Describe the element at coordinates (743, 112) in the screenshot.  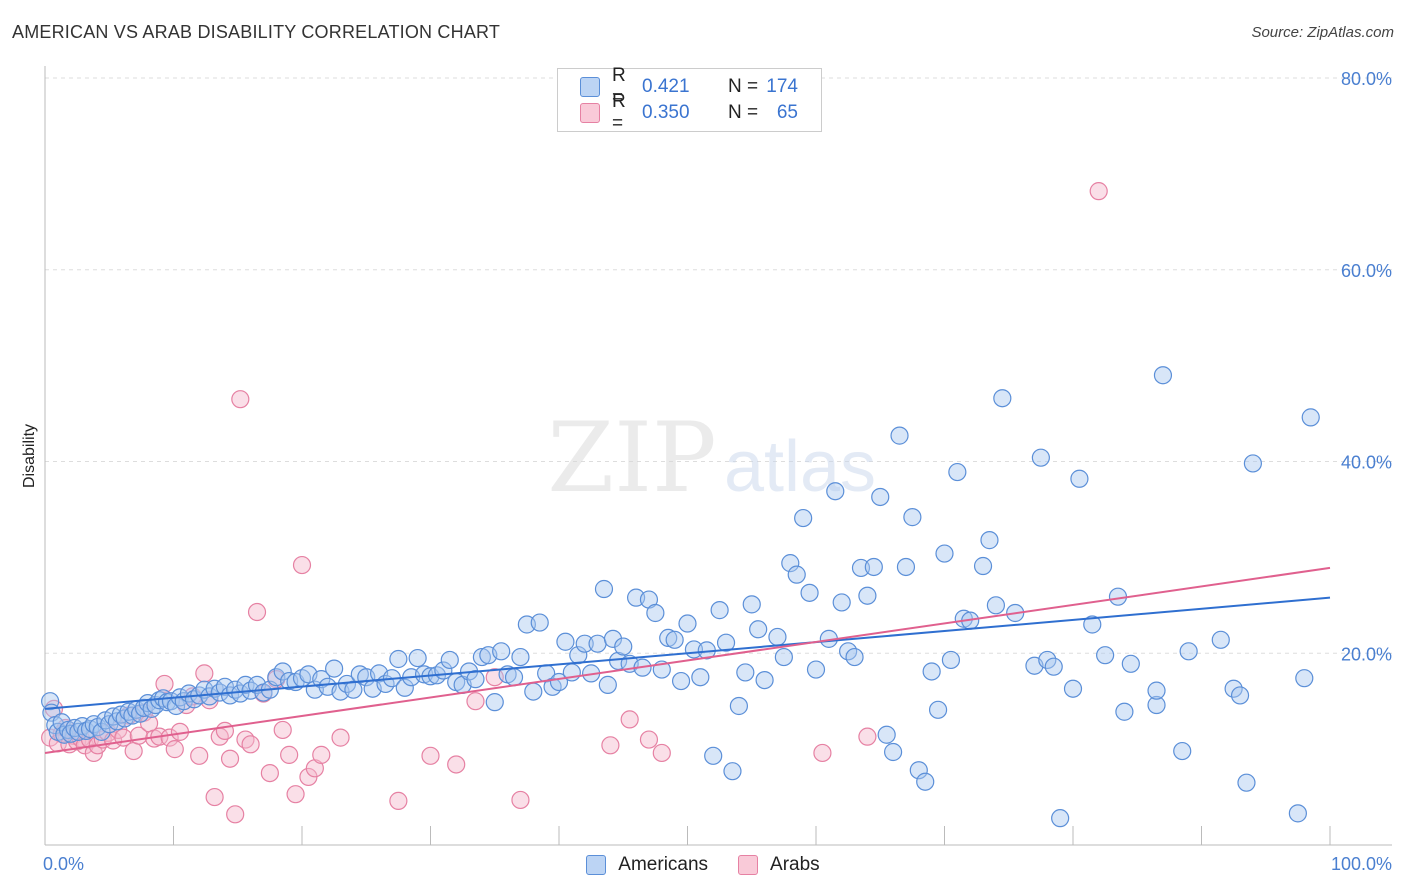
I see `n-key: N =` at that location.